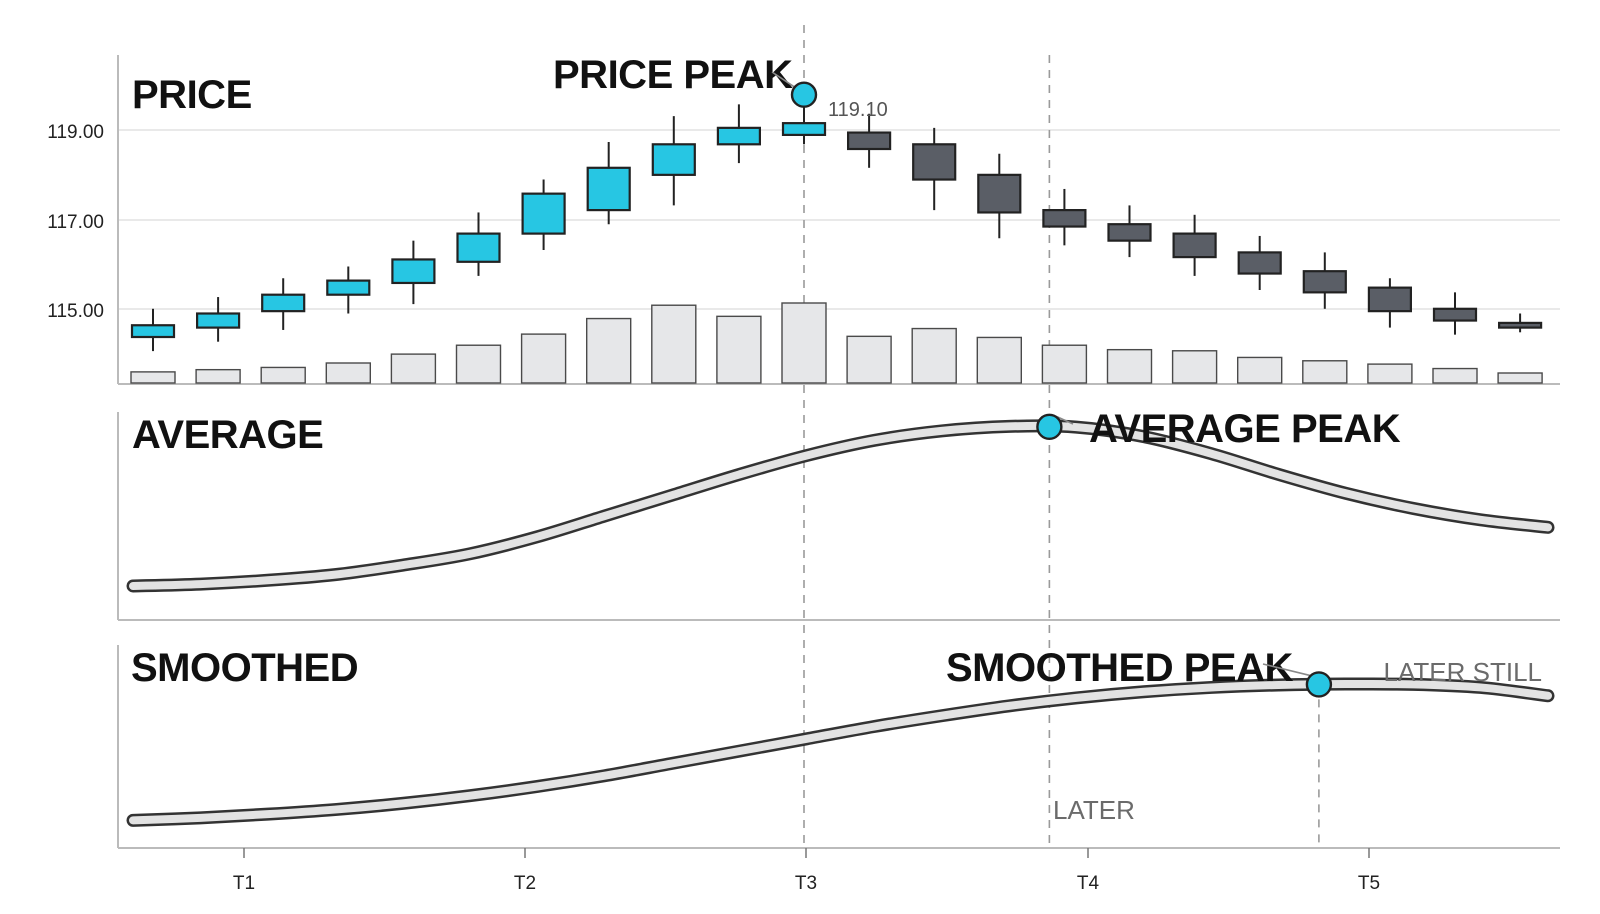  What do you see at coordinates (75, 132) in the screenshot?
I see `price-y-tick-label: 119.00` at bounding box center [75, 132].